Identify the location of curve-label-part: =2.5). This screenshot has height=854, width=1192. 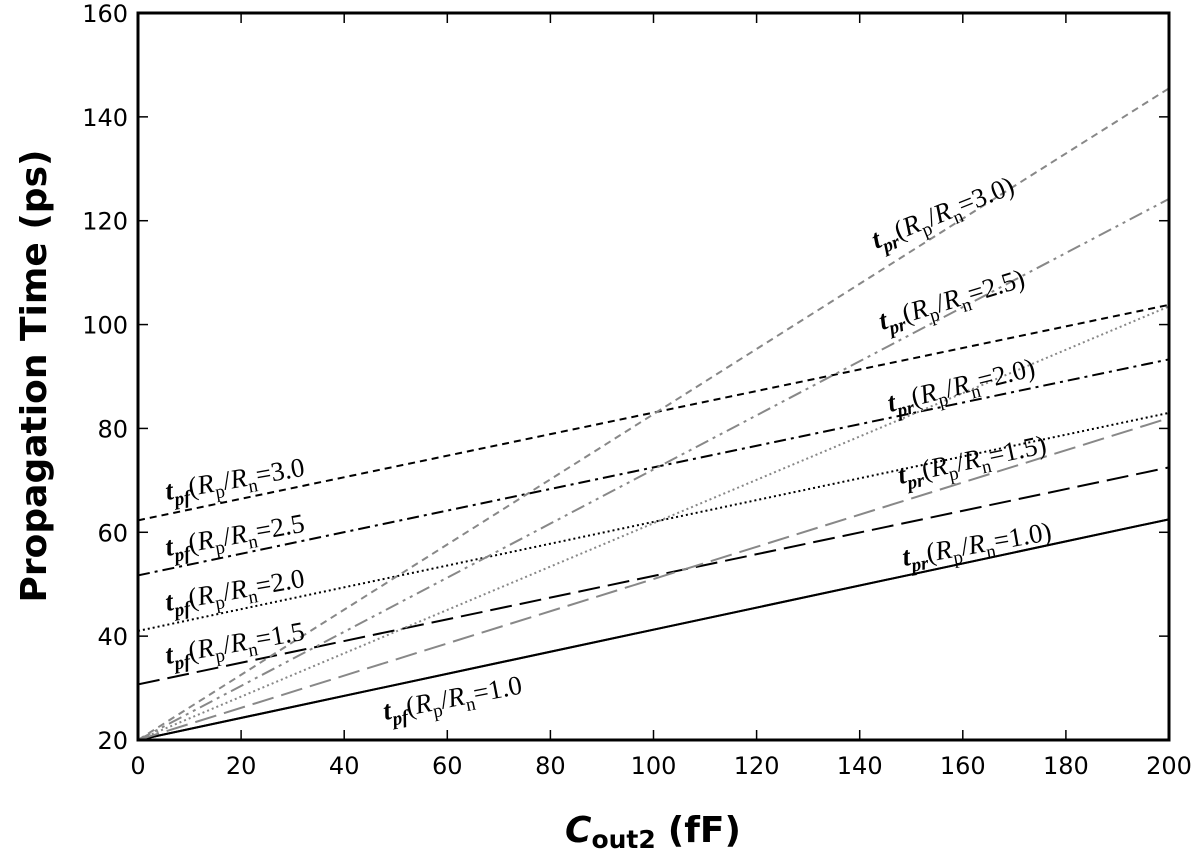
(996, 286).